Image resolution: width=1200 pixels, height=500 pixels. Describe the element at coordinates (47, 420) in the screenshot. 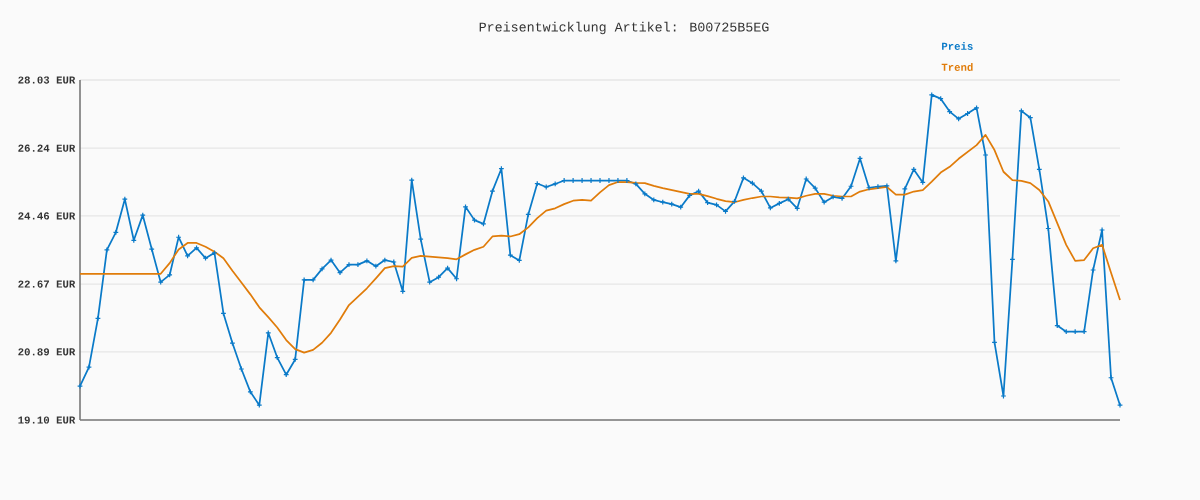

I see `y-tick-label: 19.10 EUR` at that location.